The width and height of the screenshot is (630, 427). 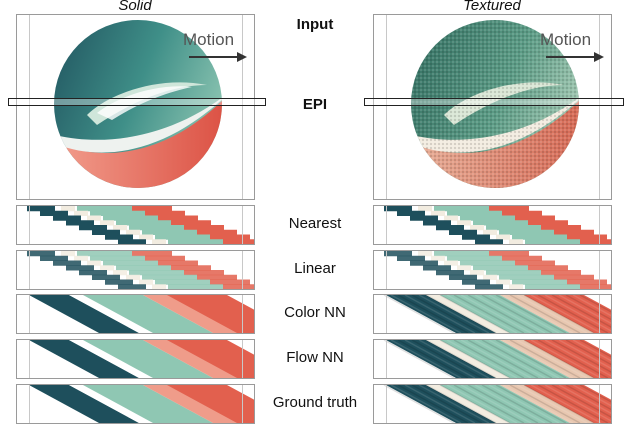 I want to click on epi-scanline-left, so click(x=137, y=102).